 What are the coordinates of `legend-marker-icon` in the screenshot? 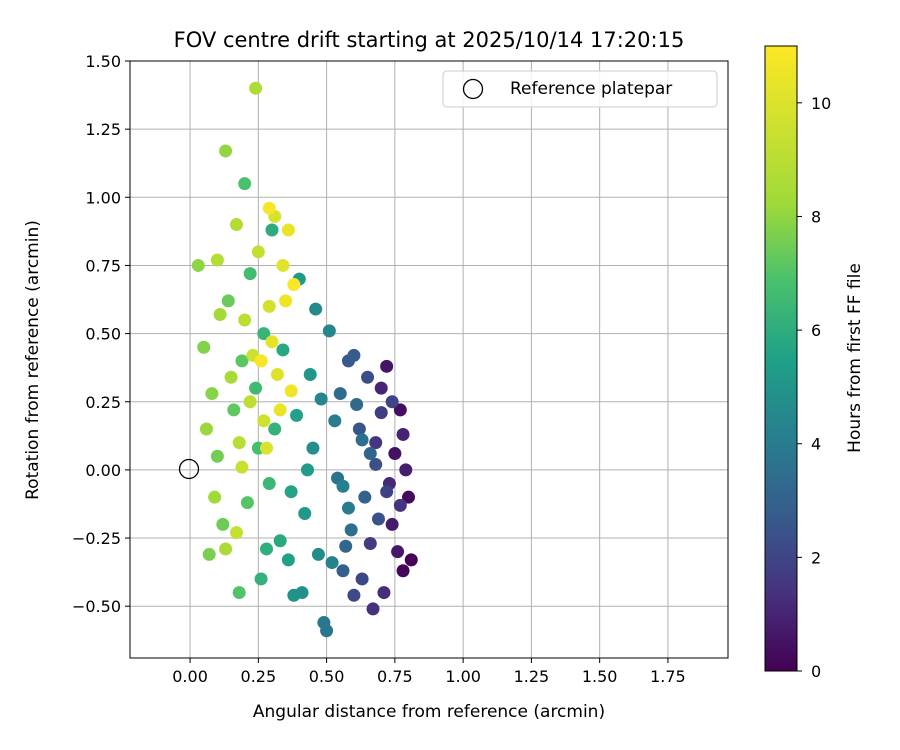 It's located at (473, 89).